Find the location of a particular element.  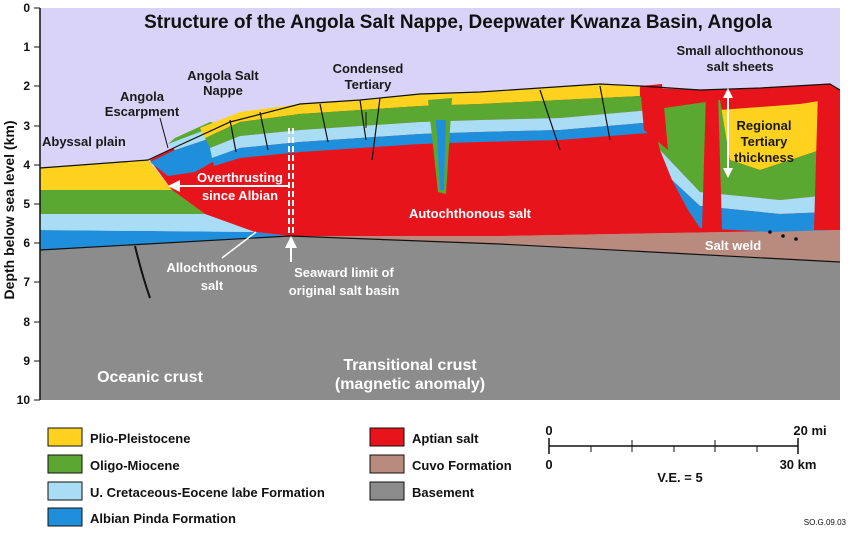

legend-swatch-albian is located at coordinates (65, 517).